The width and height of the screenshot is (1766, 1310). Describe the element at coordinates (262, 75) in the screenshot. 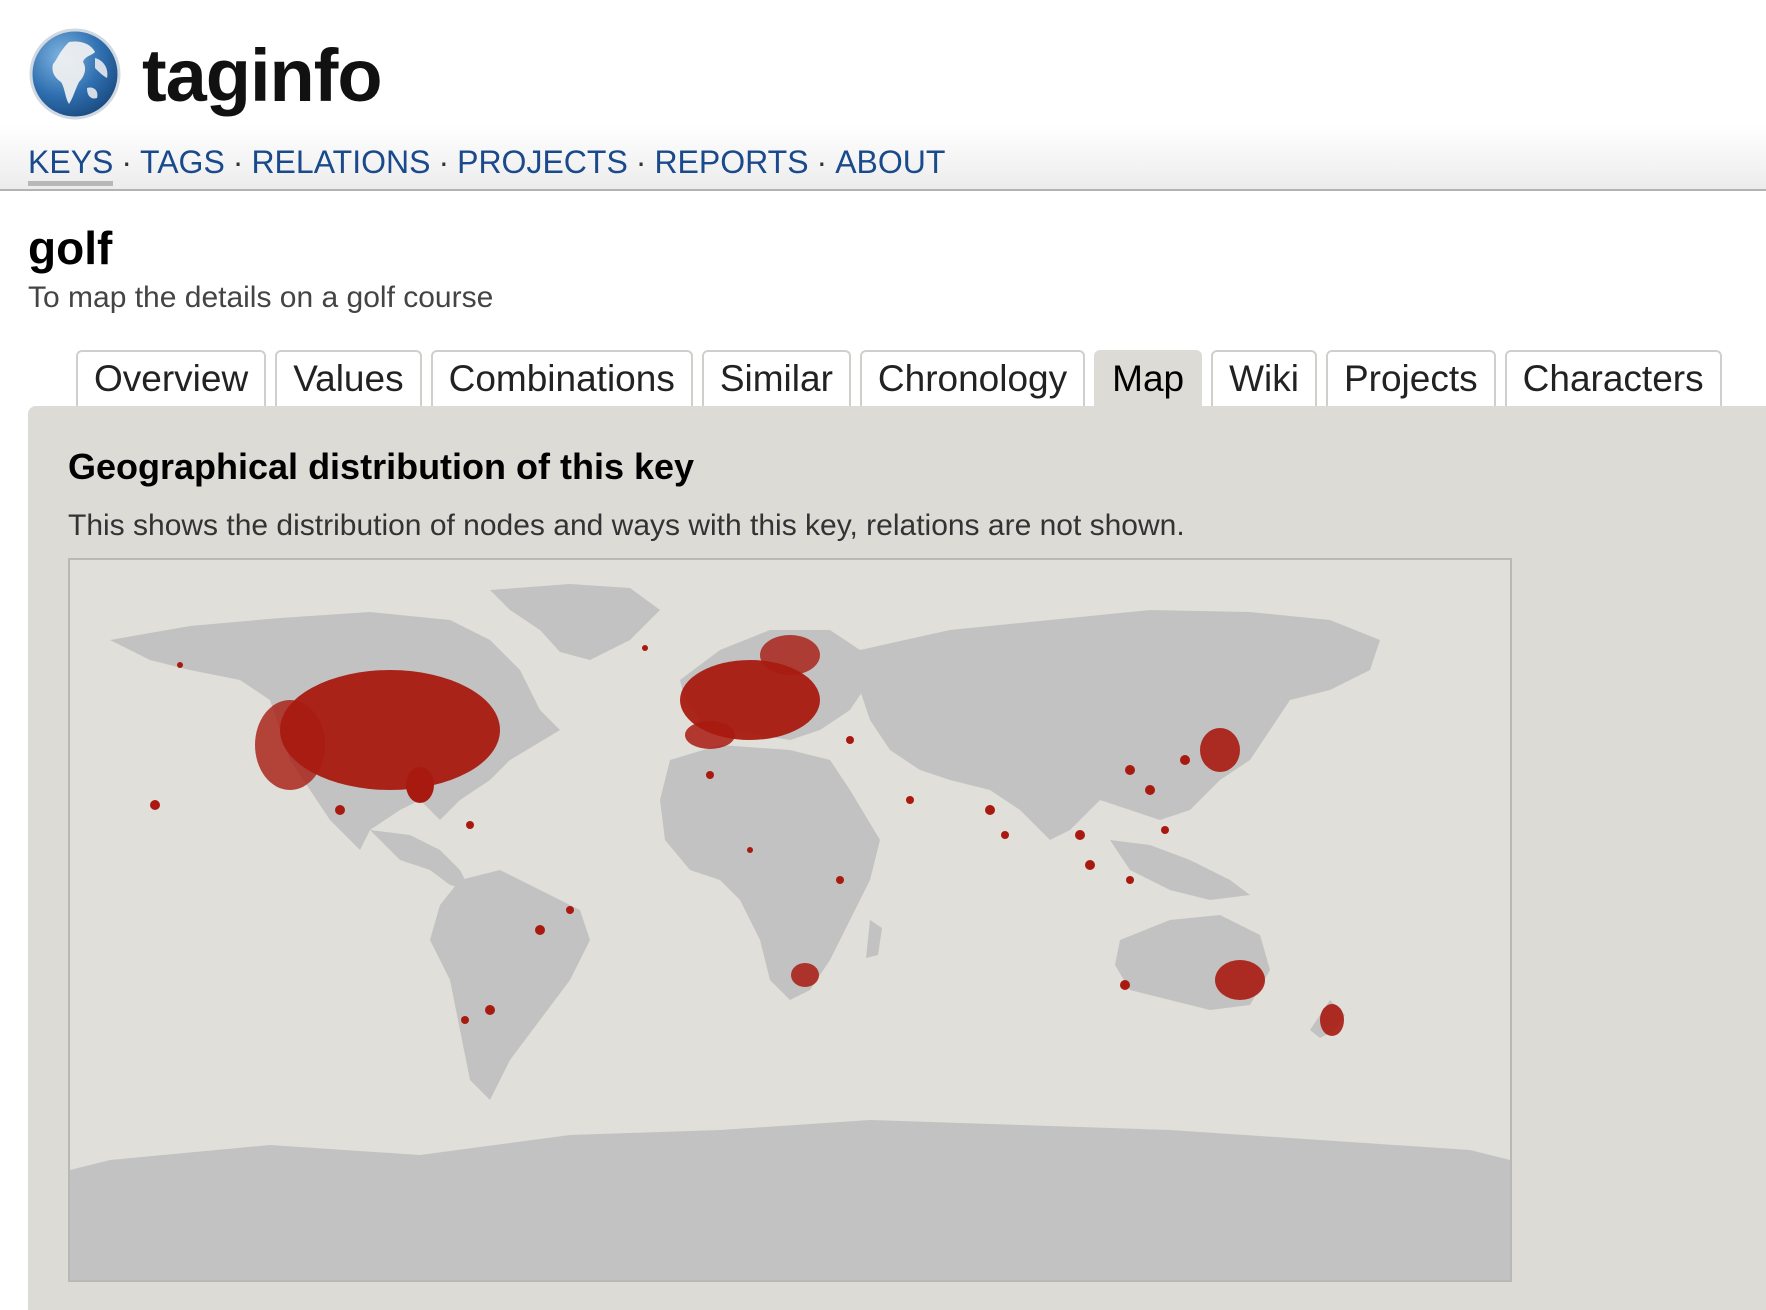

I see `app-name: taginfo` at that location.